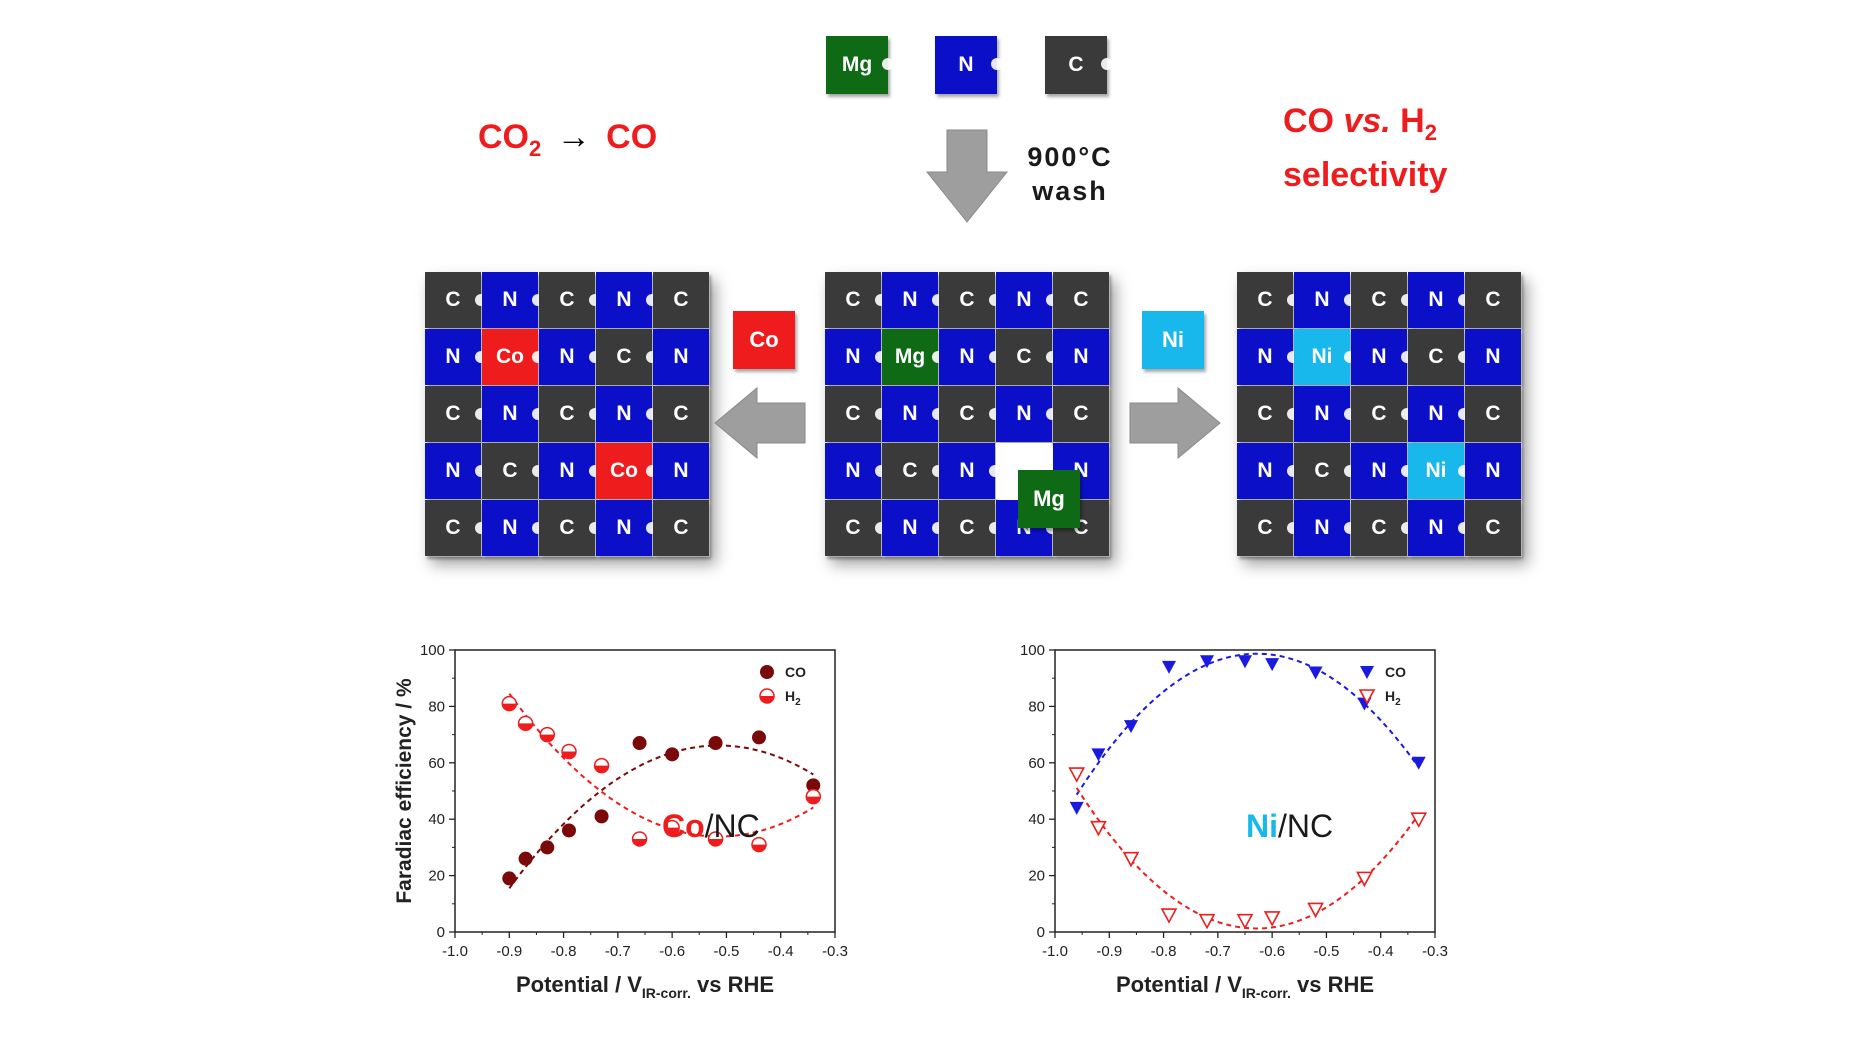  What do you see at coordinates (795, 672) in the screenshot?
I see `legend-name: CO` at bounding box center [795, 672].